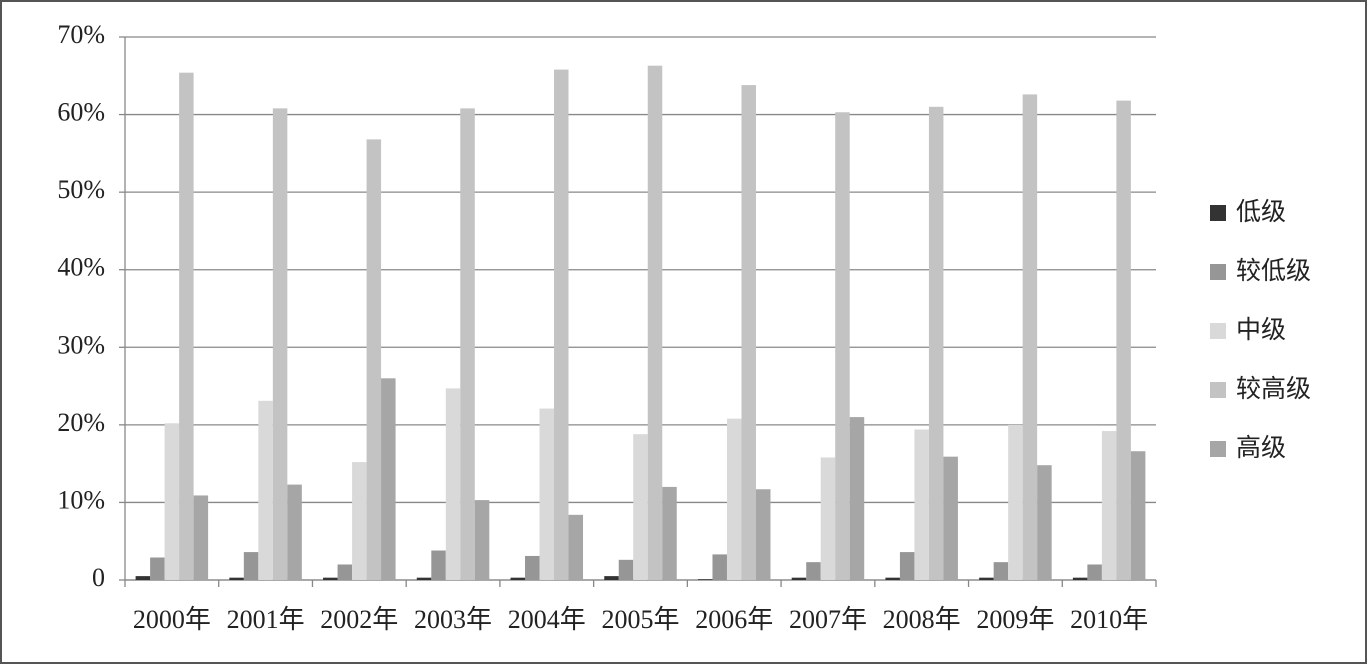 The width and height of the screenshot is (1367, 664). Describe the element at coordinates (359, 619) in the screenshot. I see `x-tick-label: 2002年` at that location.